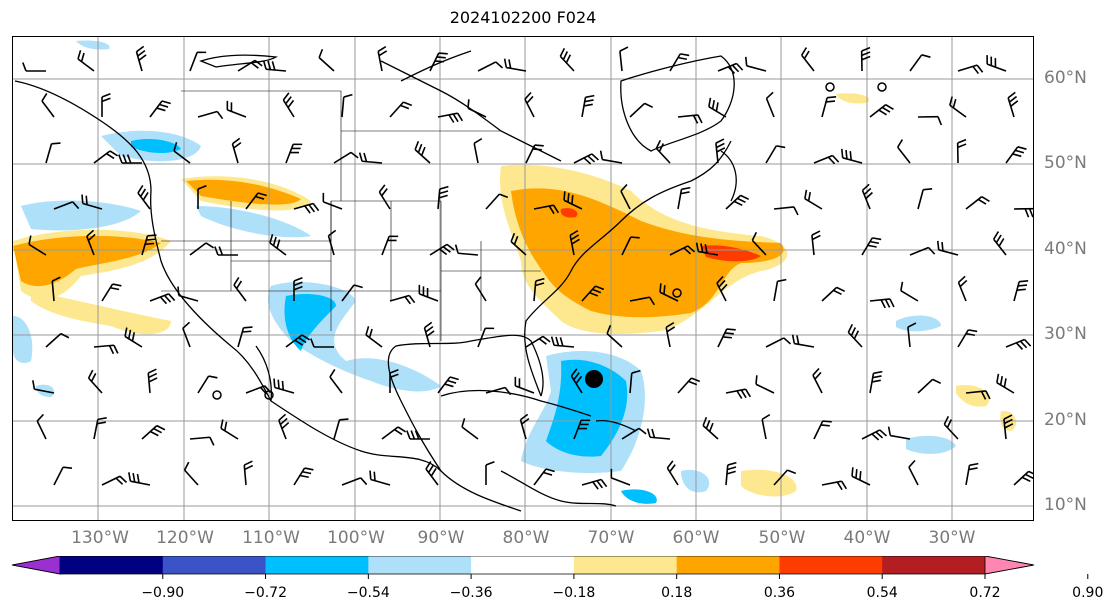 Image resolution: width=1105 pixels, height=615 pixels. Describe the element at coordinates (952, 538) in the screenshot. I see `longitude-label: 30°W` at that location.